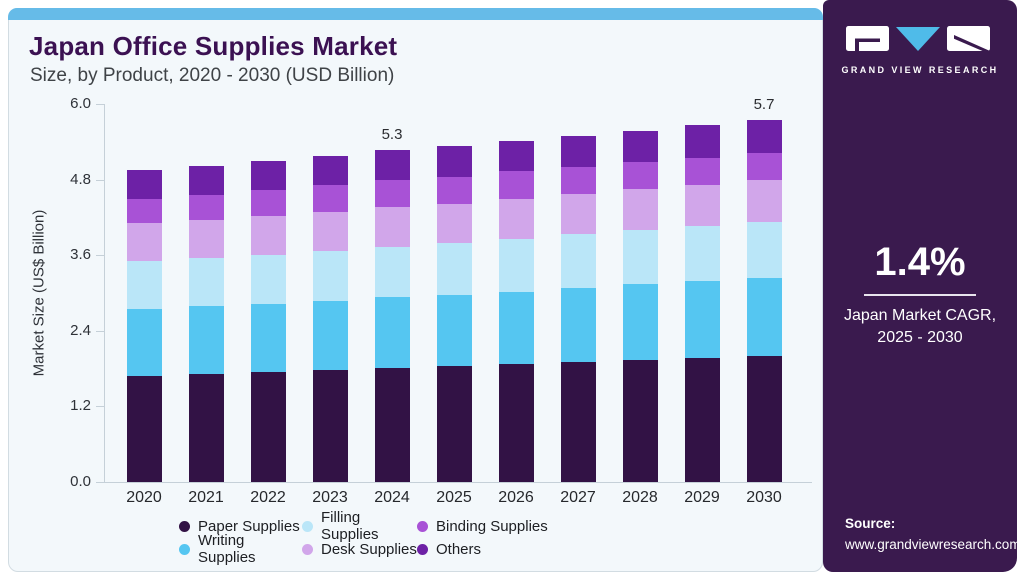 The width and height of the screenshot is (1025, 576). Describe the element at coordinates (392, 497) in the screenshot. I see `x-tick-label: 2024` at that location.